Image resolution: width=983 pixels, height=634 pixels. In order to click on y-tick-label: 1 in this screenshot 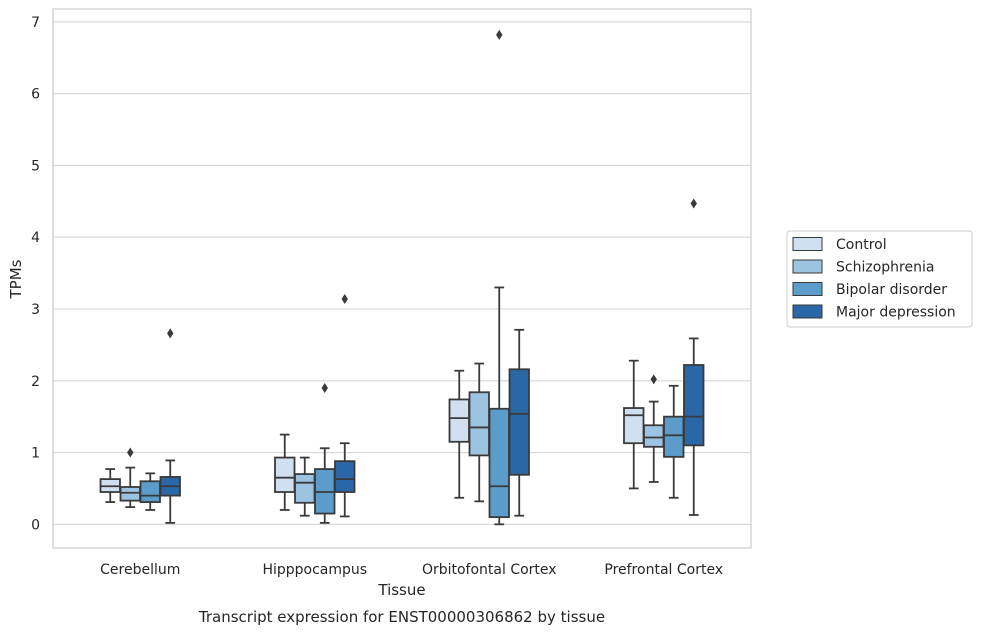, I will do `click(35, 454)`.